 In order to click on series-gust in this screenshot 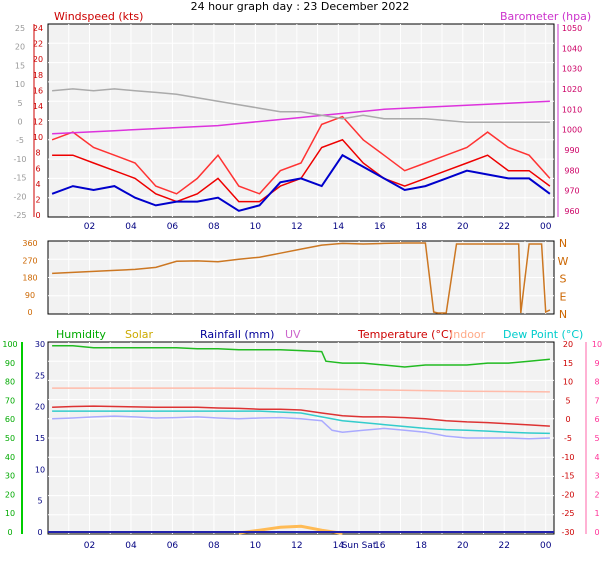, I will do `click(301, 155)`.